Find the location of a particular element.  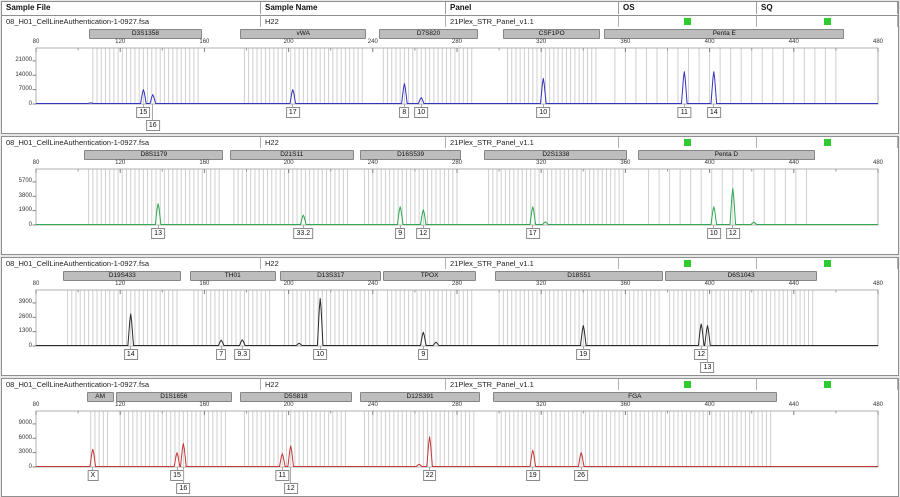

column-header-os: OS is located at coordinates (688, 8).